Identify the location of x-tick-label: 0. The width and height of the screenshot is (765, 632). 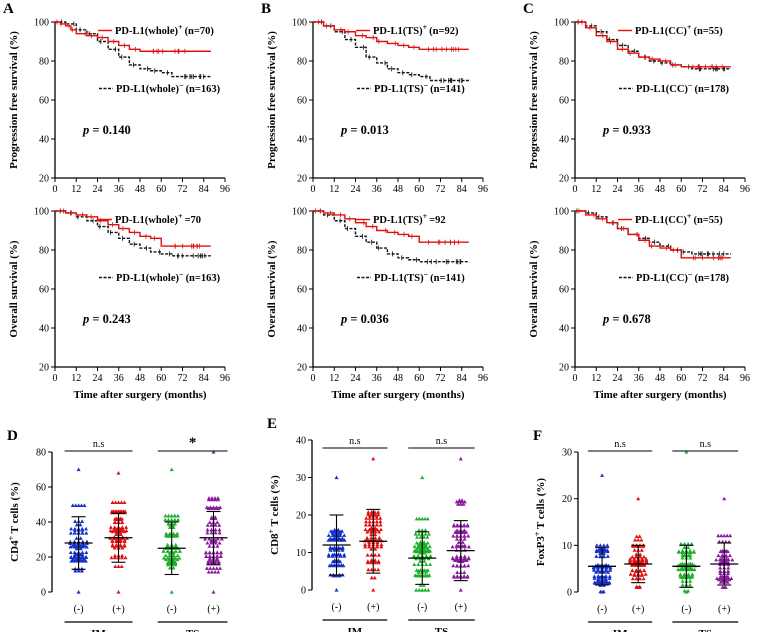
(575, 378).